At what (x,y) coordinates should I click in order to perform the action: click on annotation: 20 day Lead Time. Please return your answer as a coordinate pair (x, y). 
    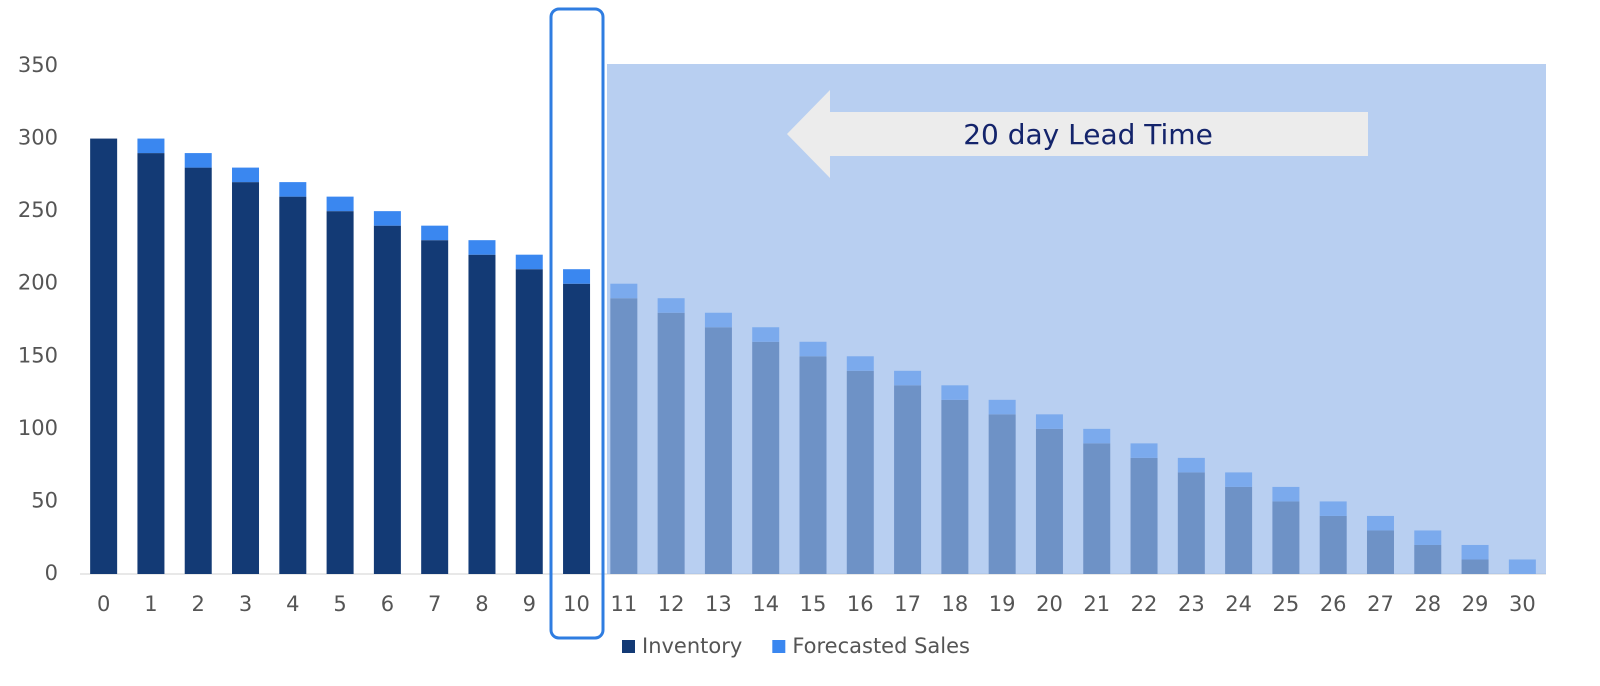
    Looking at the image, I should click on (1088, 134).